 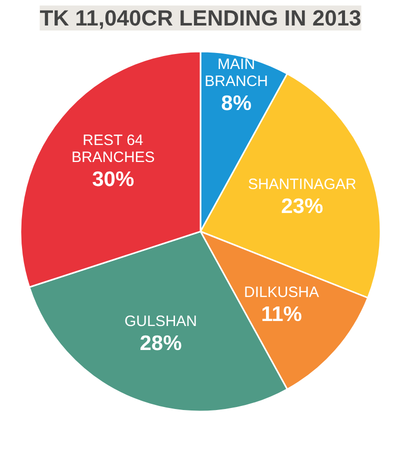 I want to click on data-label: 23%, so click(x=302, y=206).